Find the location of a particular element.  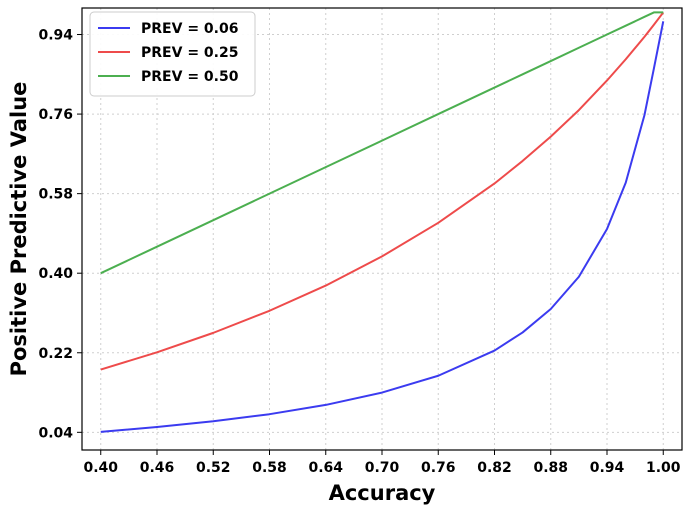

x-axis-label: Accuracy is located at coordinates (382, 493).